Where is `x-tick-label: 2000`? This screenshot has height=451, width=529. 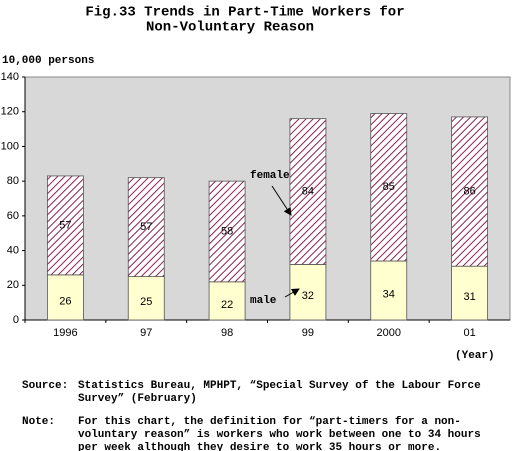 x-tick-label: 2000 is located at coordinates (389, 333).